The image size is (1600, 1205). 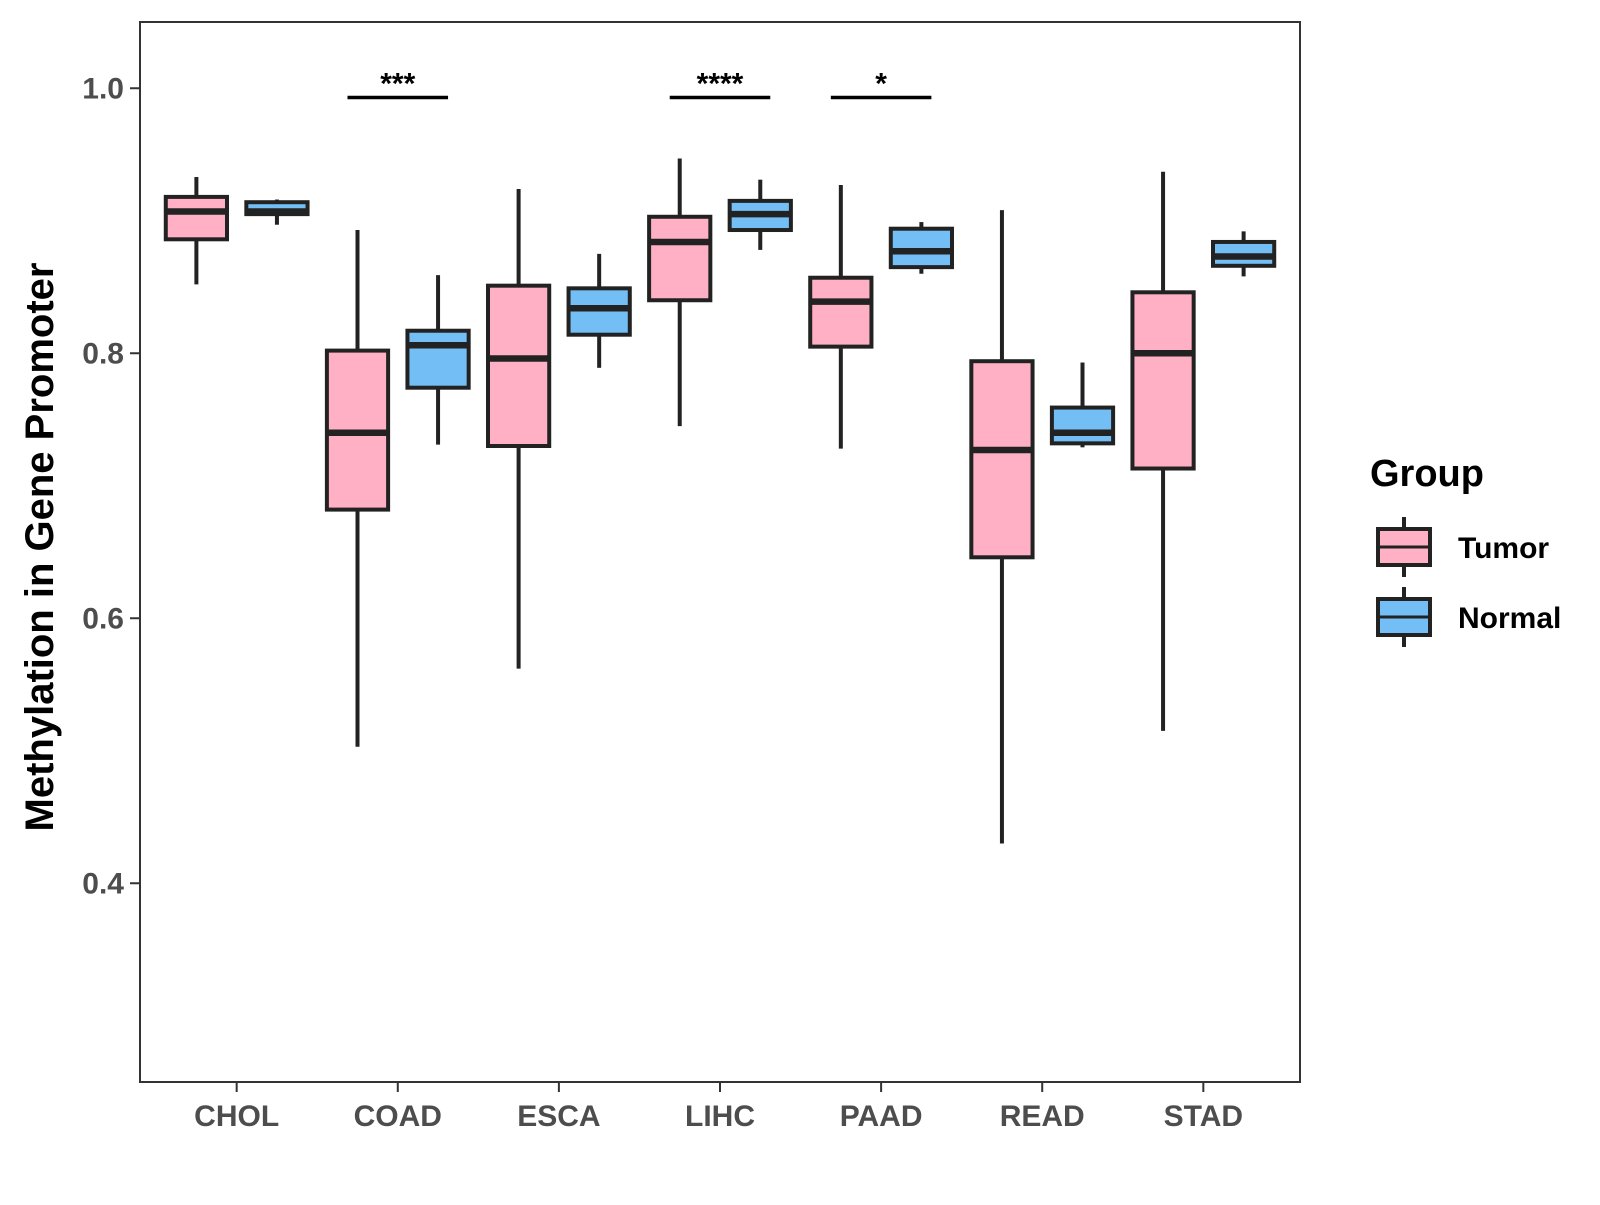 I want to click on legend-item-tumor: Tumor, so click(x=1462, y=547).